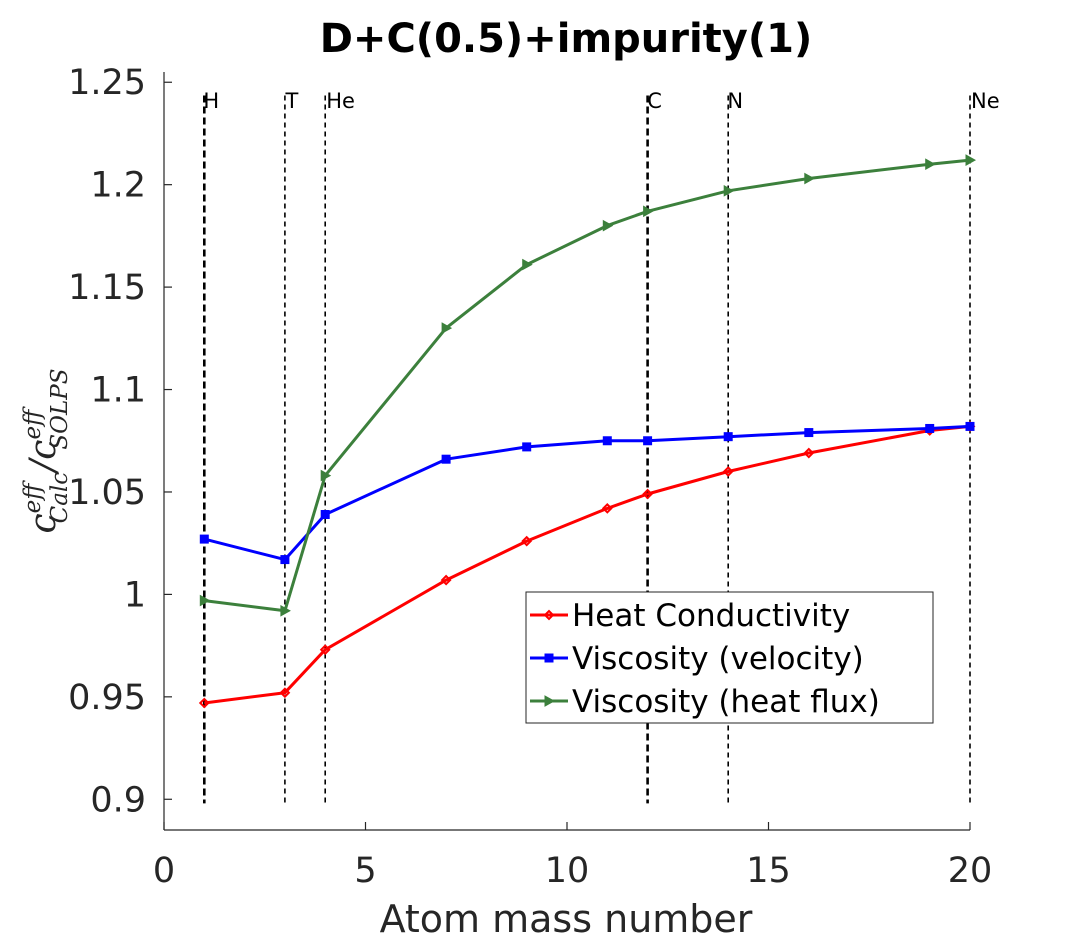 This screenshot has width=1071, height=945. I want to click on legend-item: Viscosity (velocity), so click(697, 659).